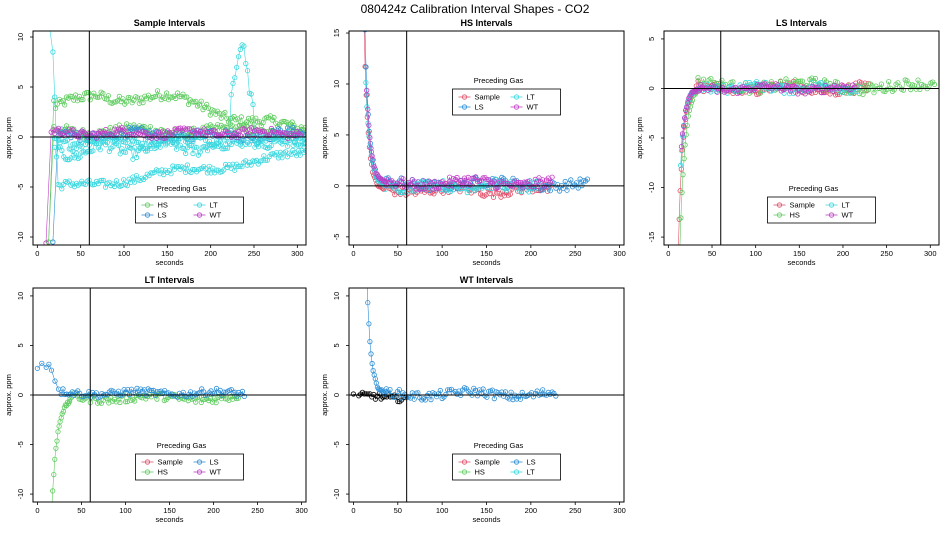 Image resolution: width=950 pixels, height=550 pixels. I want to click on legend-label: LS, so click(214, 462).